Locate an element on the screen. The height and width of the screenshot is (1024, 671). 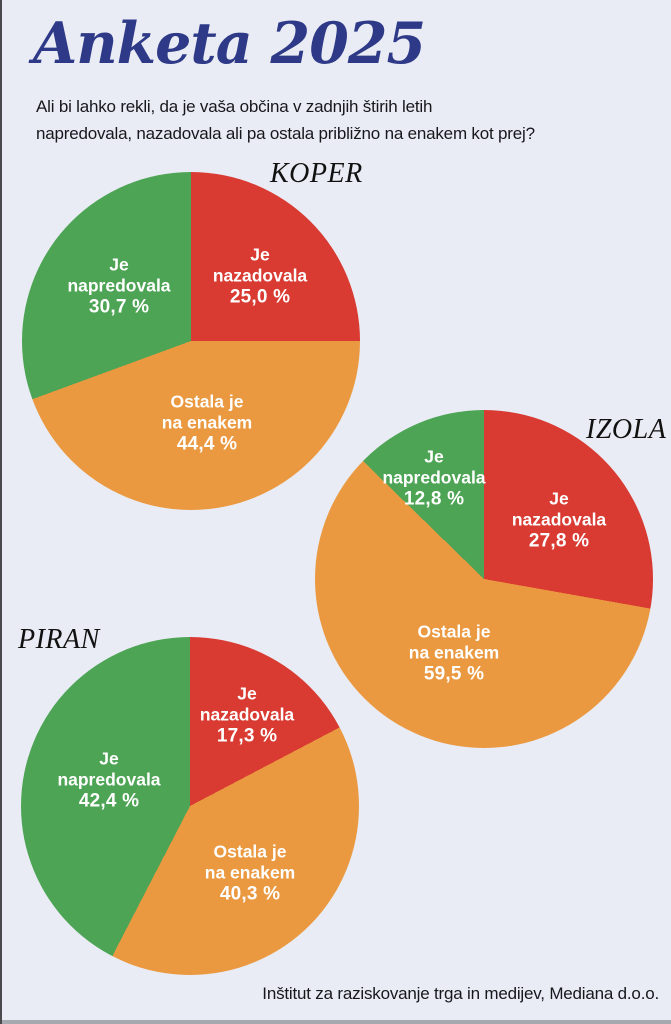
slice-value-izola-enakem: 59,5 % is located at coordinates (454, 674).